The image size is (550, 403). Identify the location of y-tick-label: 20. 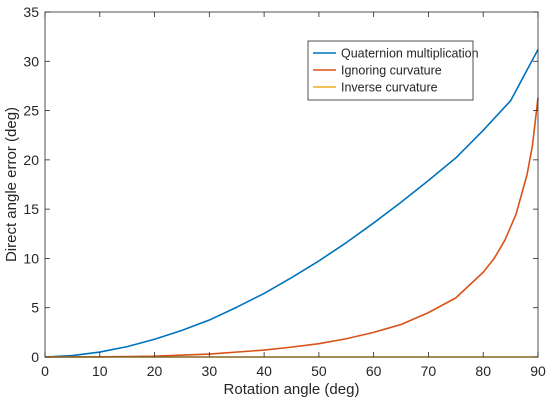
(31, 160).